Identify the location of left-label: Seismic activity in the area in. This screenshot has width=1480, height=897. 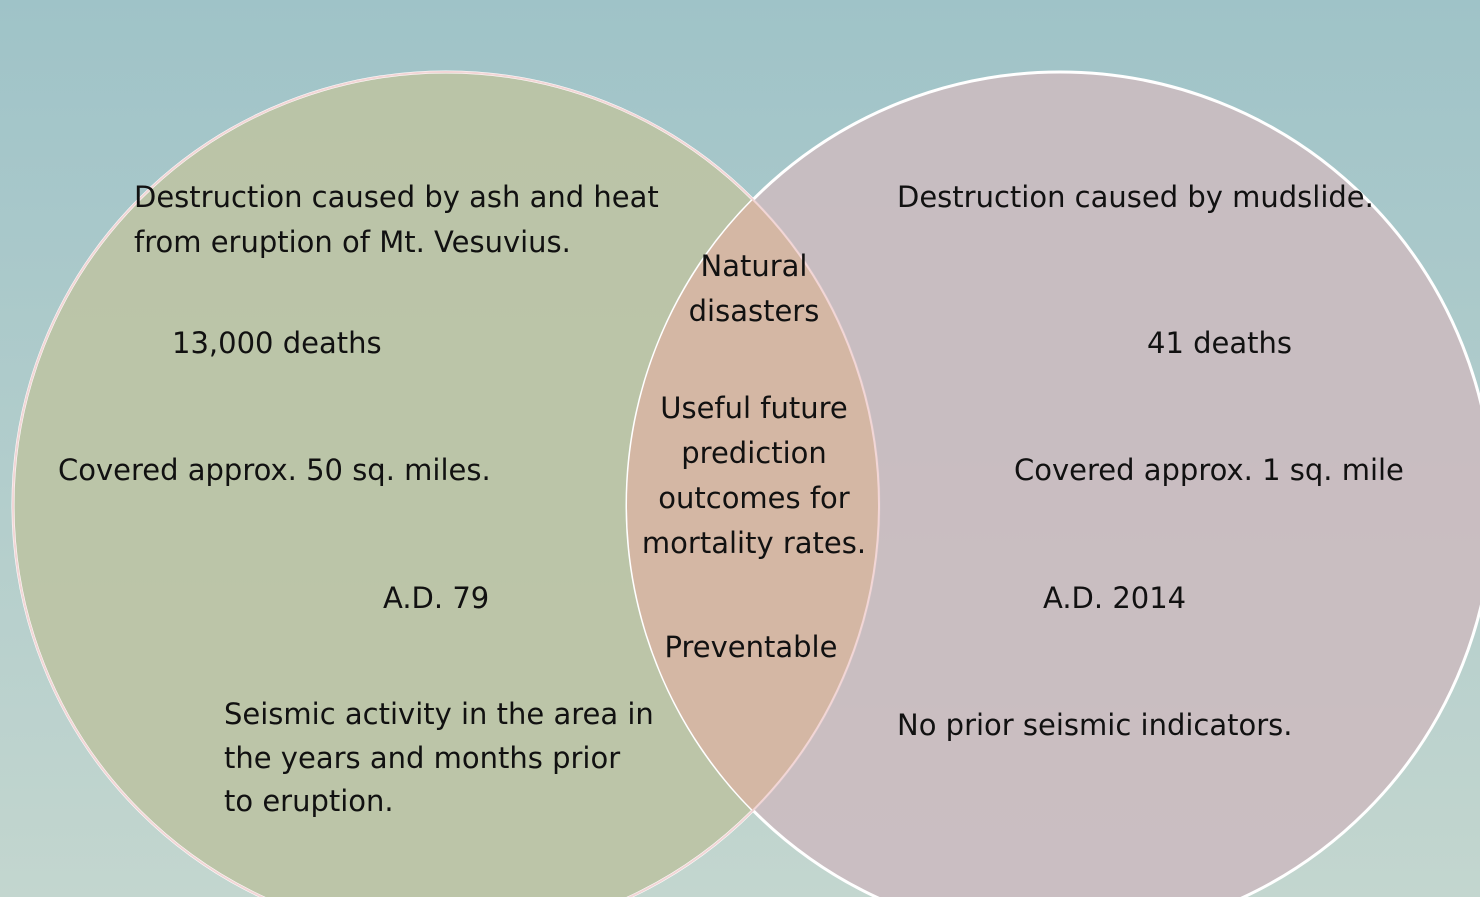
(439, 714).